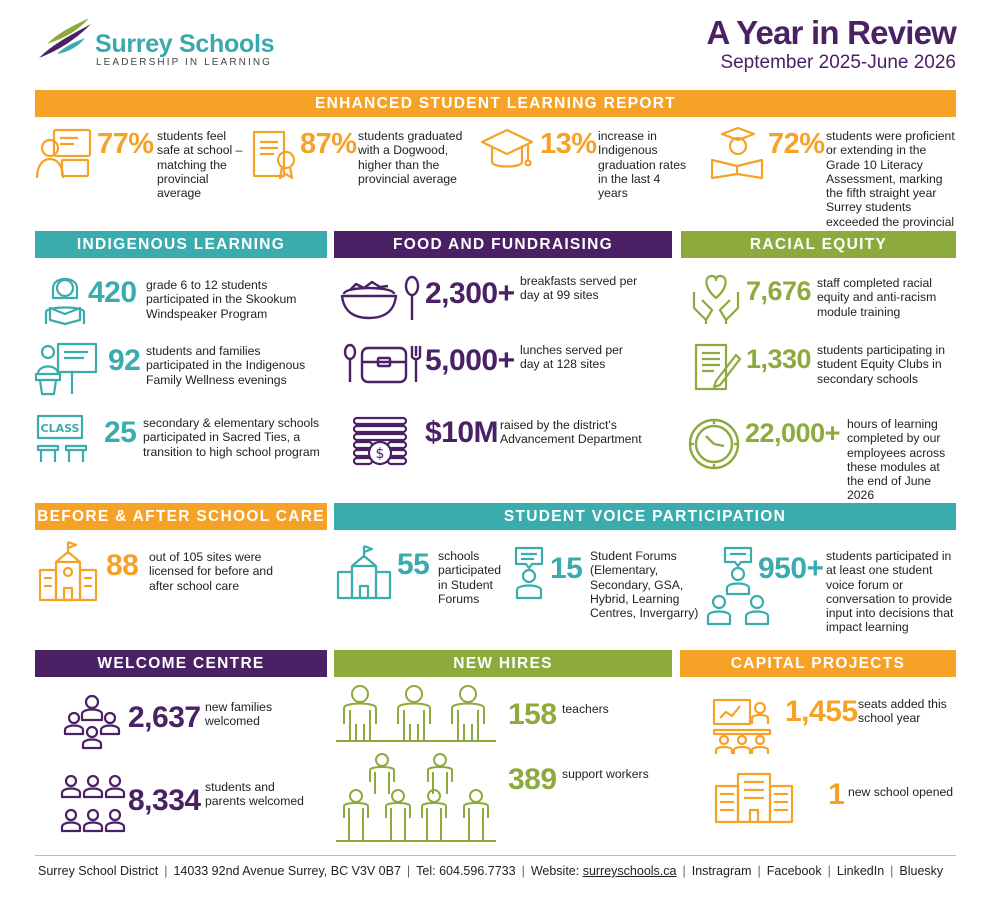 The width and height of the screenshot is (990, 900). What do you see at coordinates (838, 62) in the screenshot?
I see `page-subtitle: September 2025-June 2026` at bounding box center [838, 62].